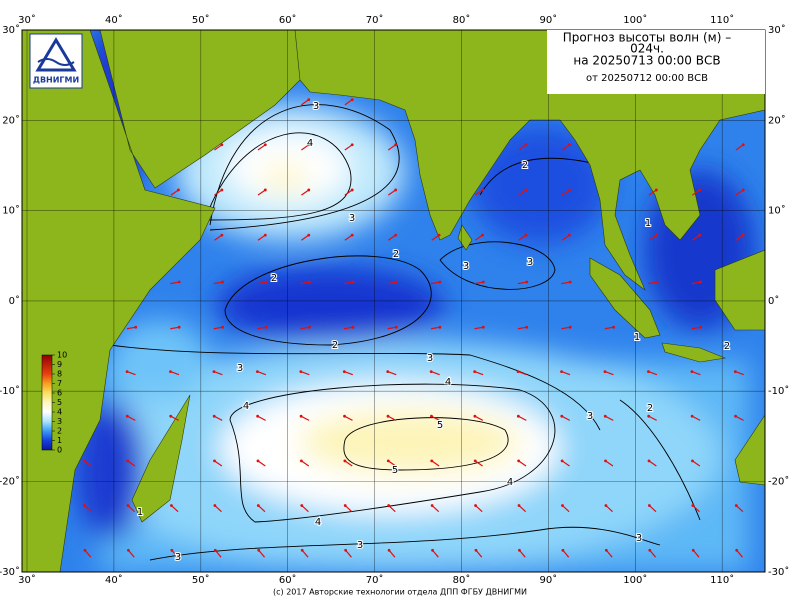  I want to click on lat-label: 30˚, so click(11, 30).